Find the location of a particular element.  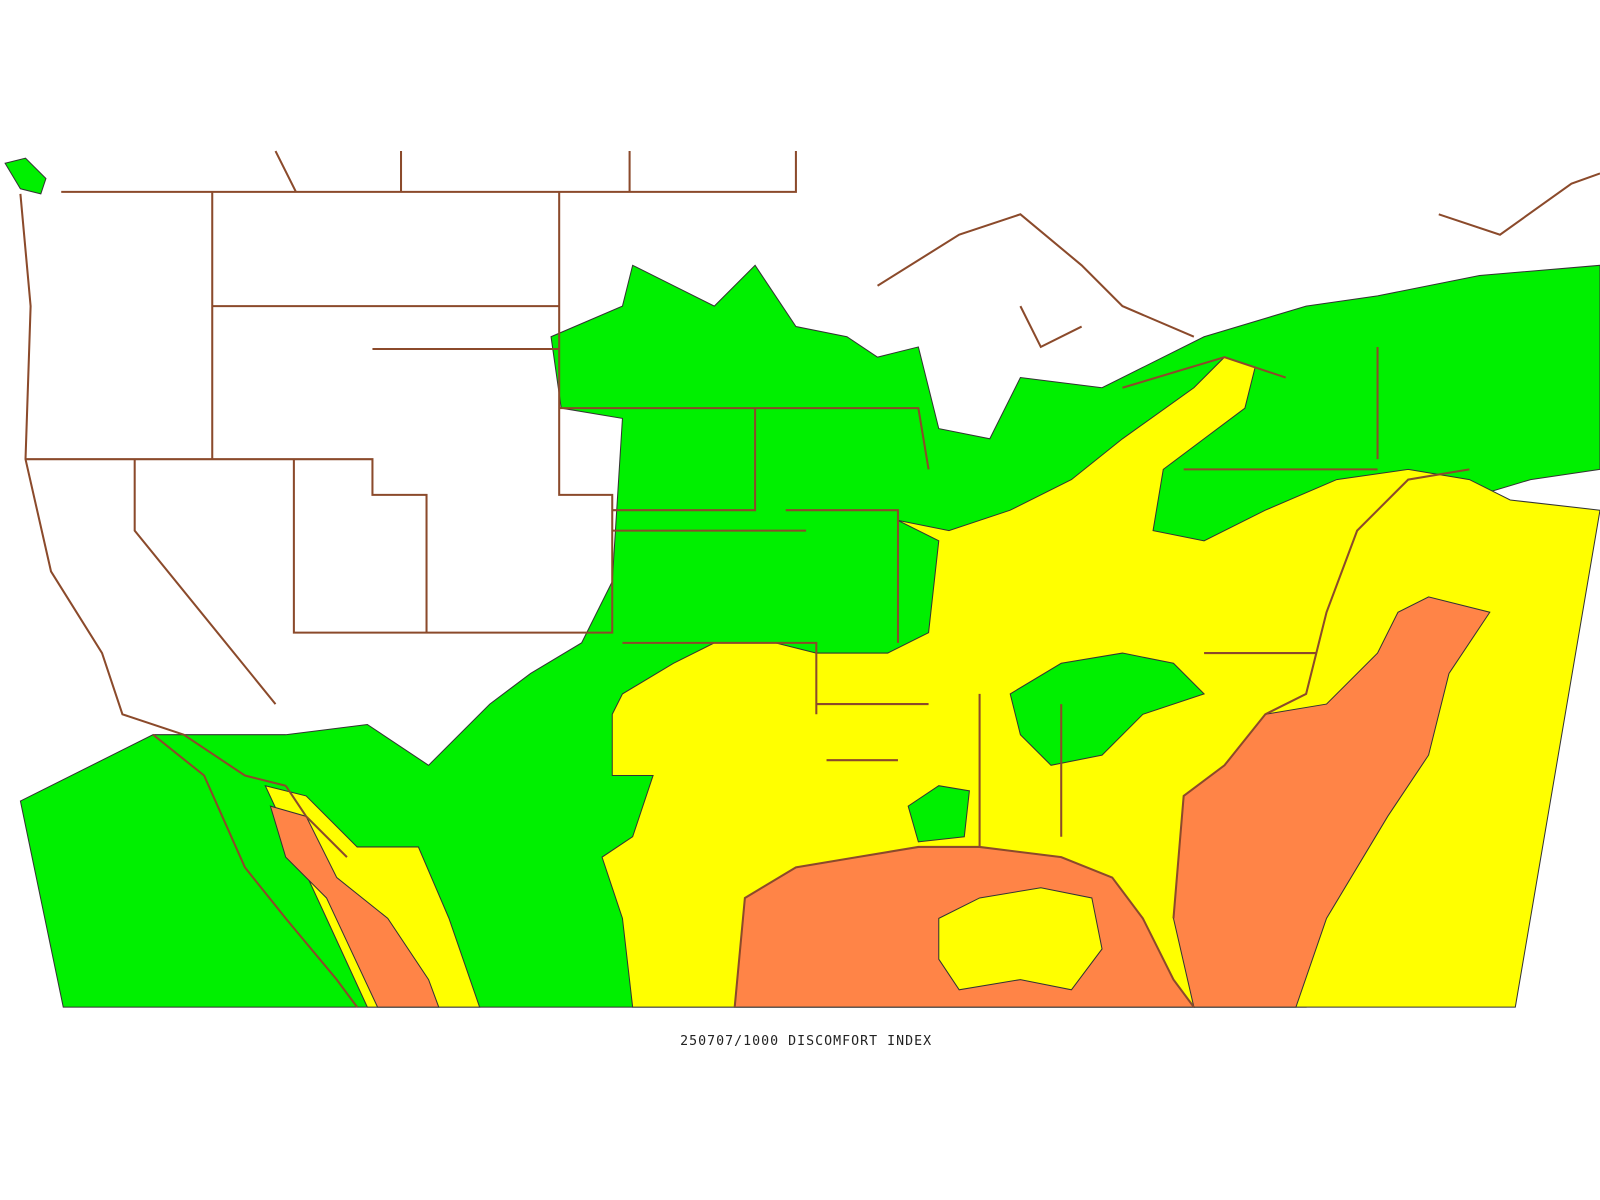

west-coast is located at coordinates (152, 490).